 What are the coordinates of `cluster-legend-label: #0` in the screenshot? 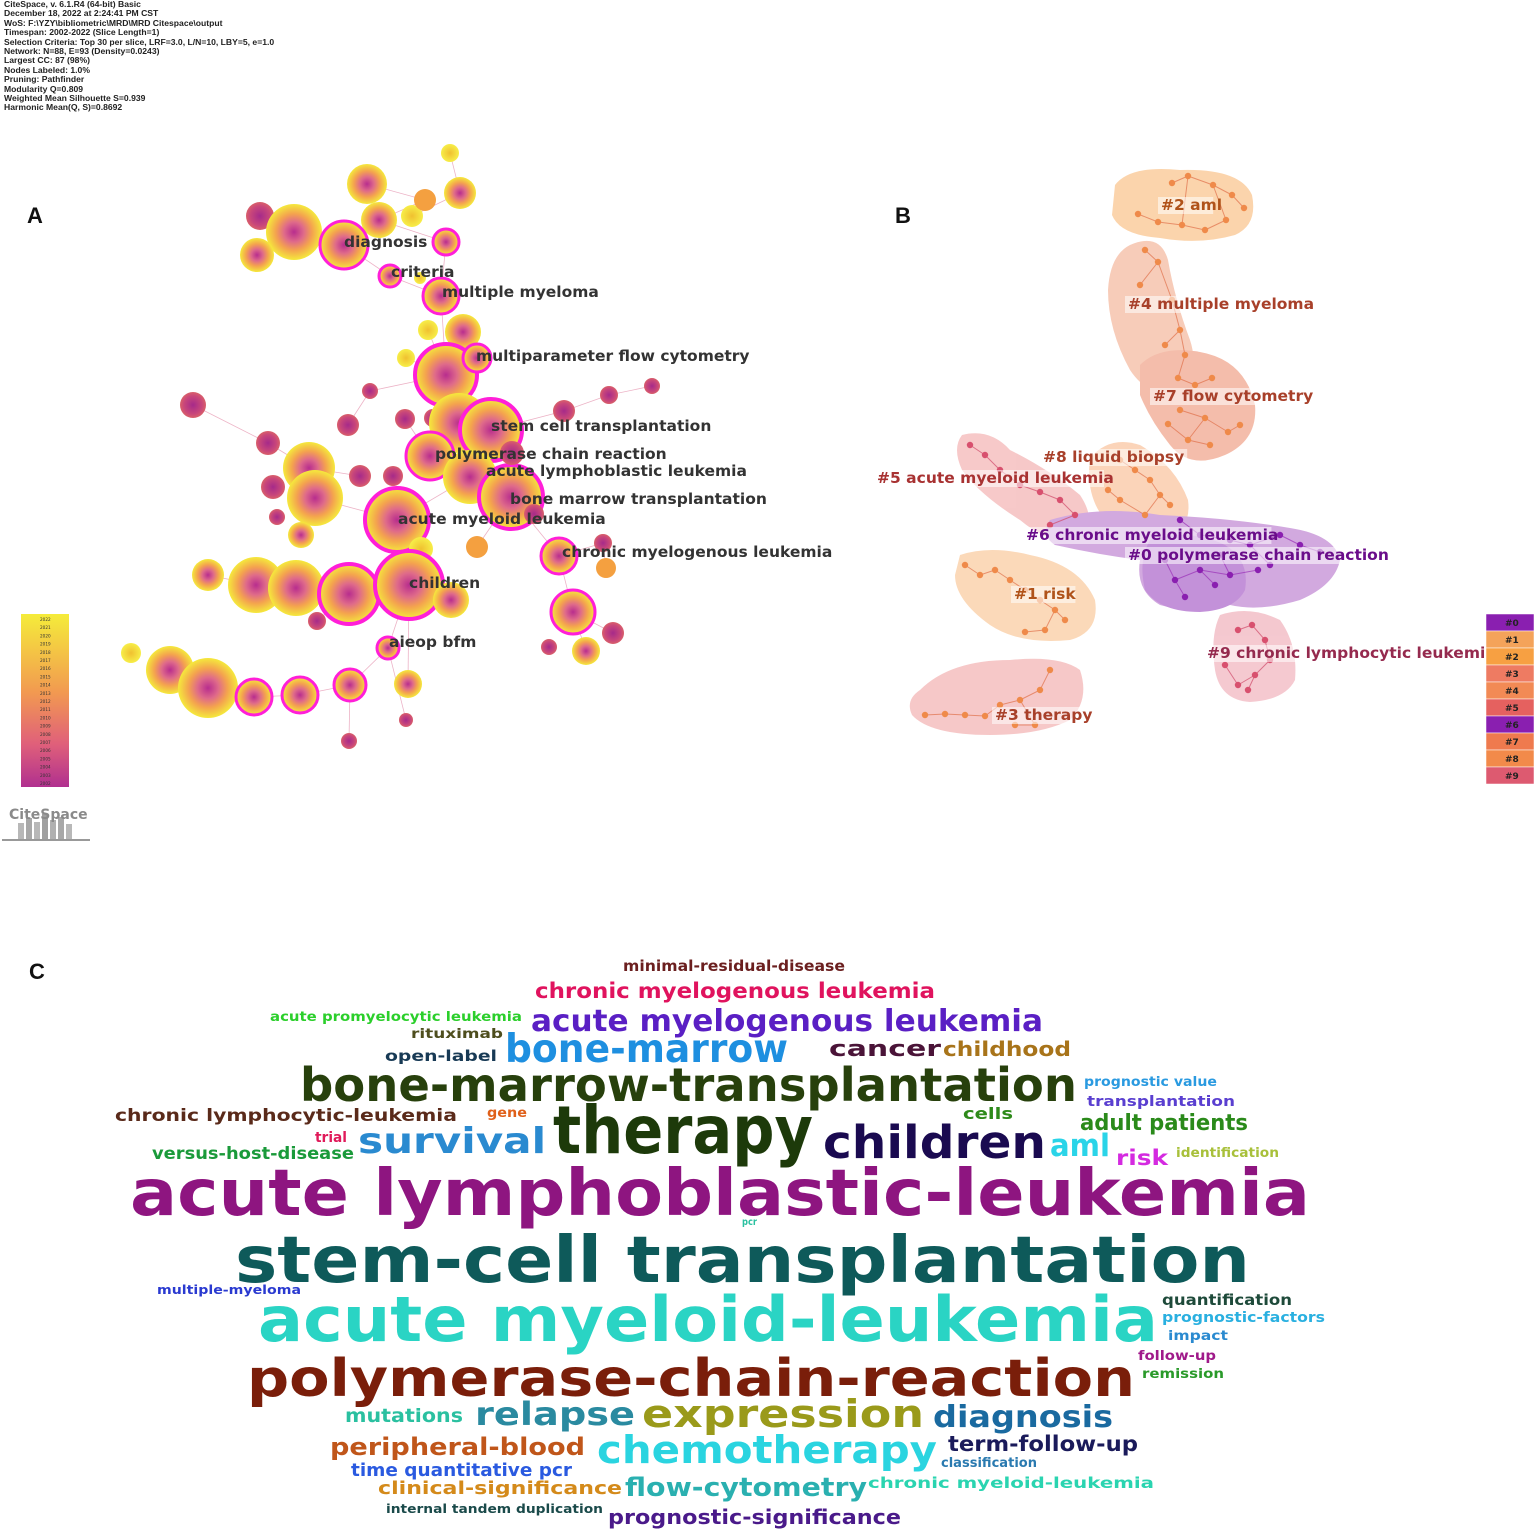 It's located at (1512, 624).